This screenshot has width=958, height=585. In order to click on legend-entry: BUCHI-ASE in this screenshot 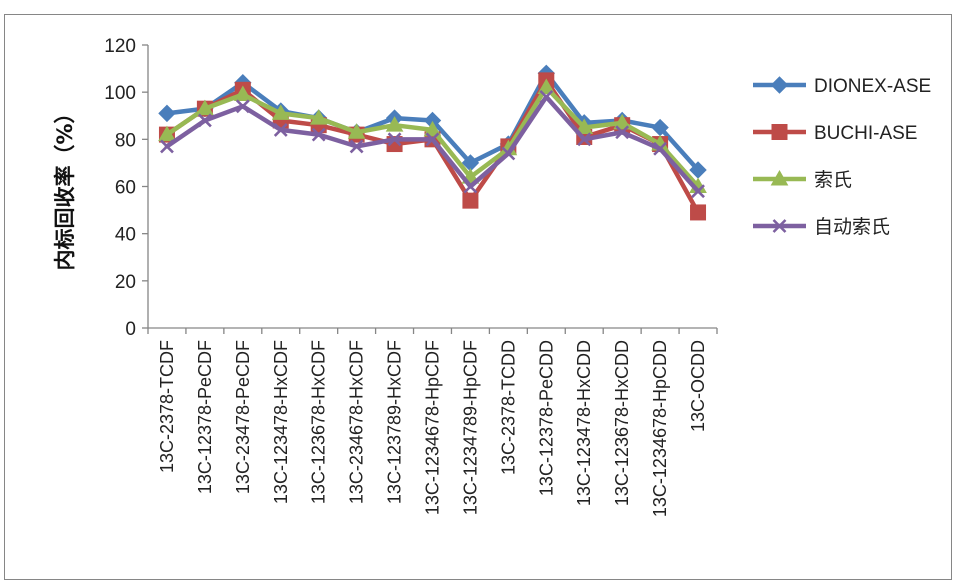, I will do `click(835, 133)`.